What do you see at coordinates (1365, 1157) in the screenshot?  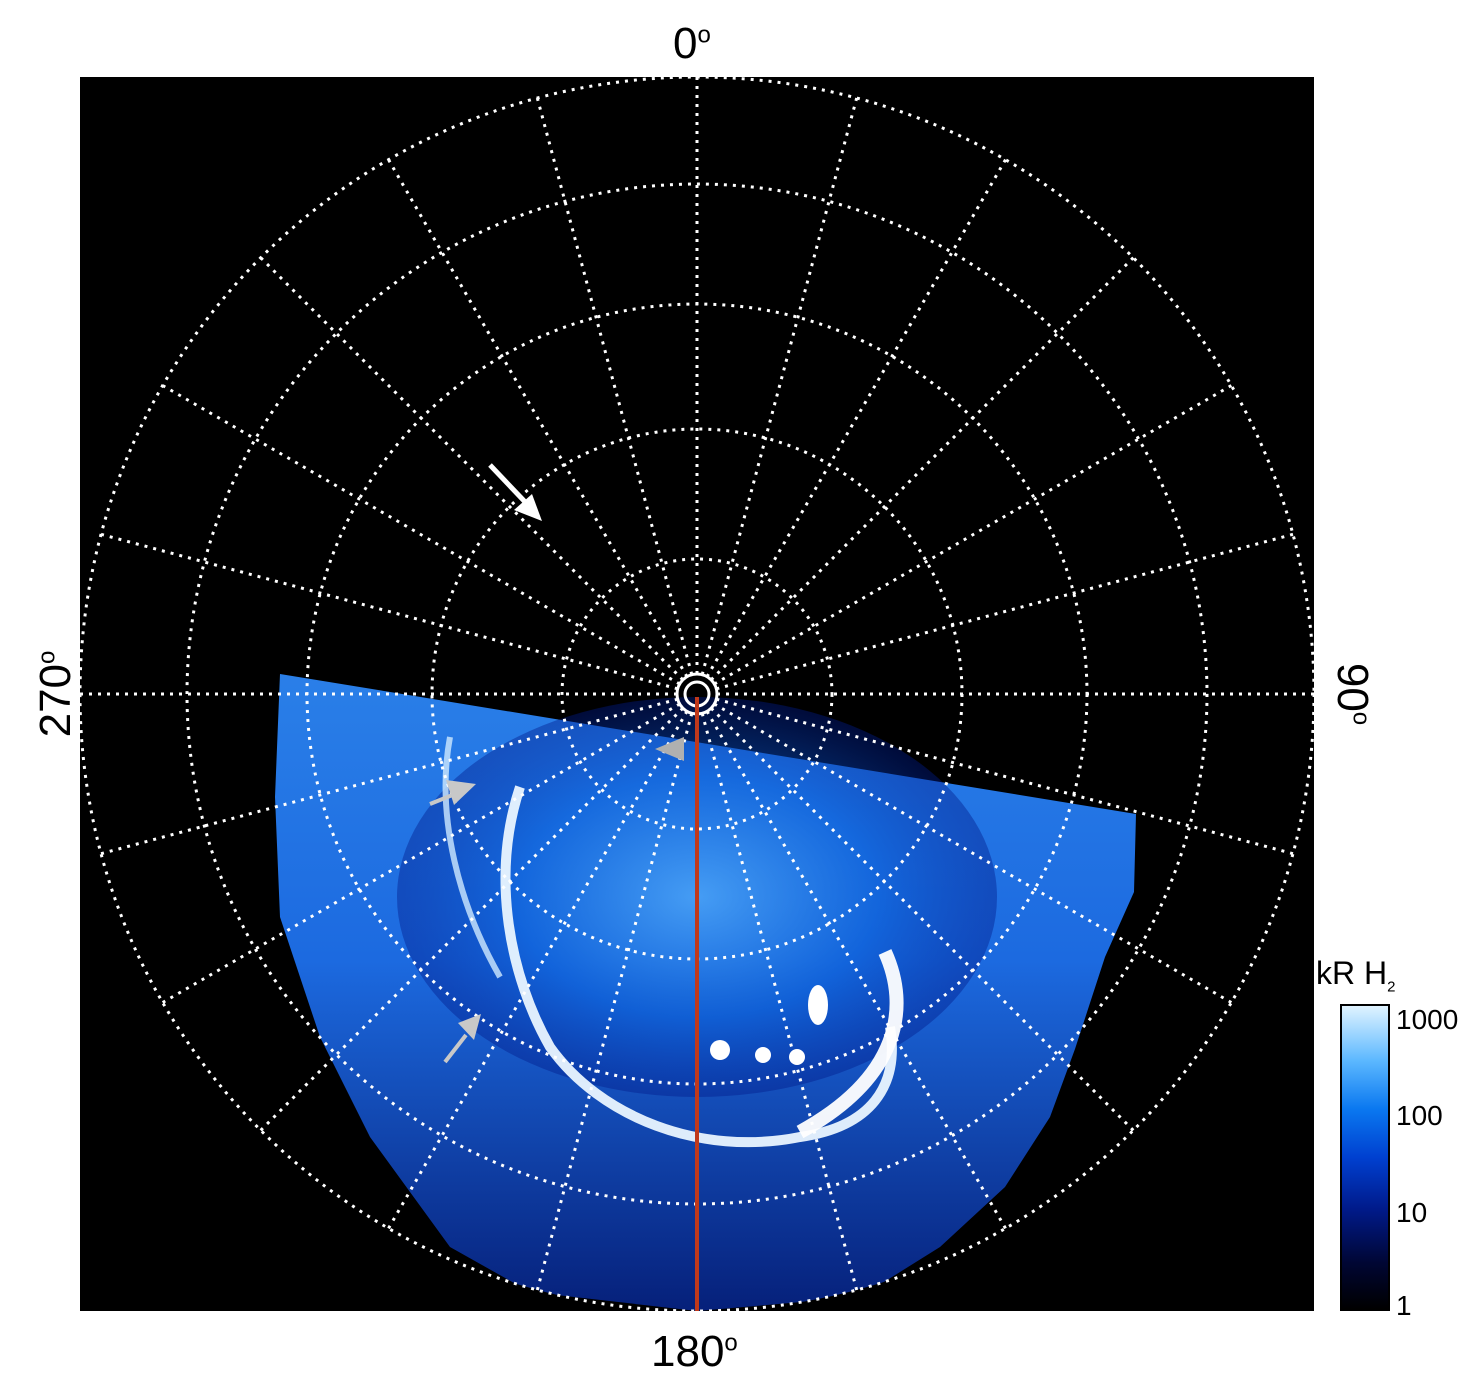 I see `colorbar` at bounding box center [1365, 1157].